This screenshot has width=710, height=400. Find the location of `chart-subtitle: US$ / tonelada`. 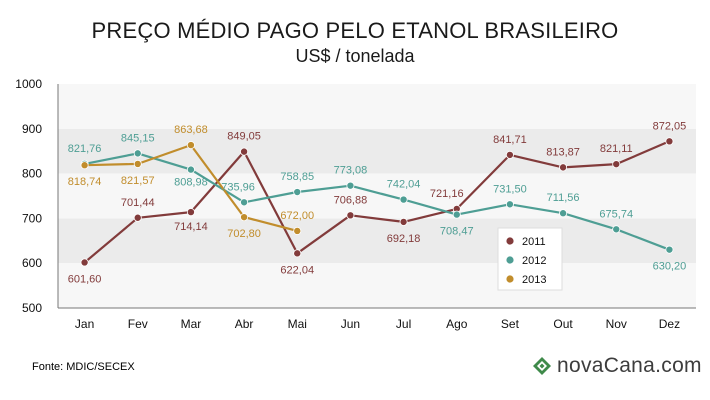

chart-subtitle: US$ / tonelada is located at coordinates (355, 56).